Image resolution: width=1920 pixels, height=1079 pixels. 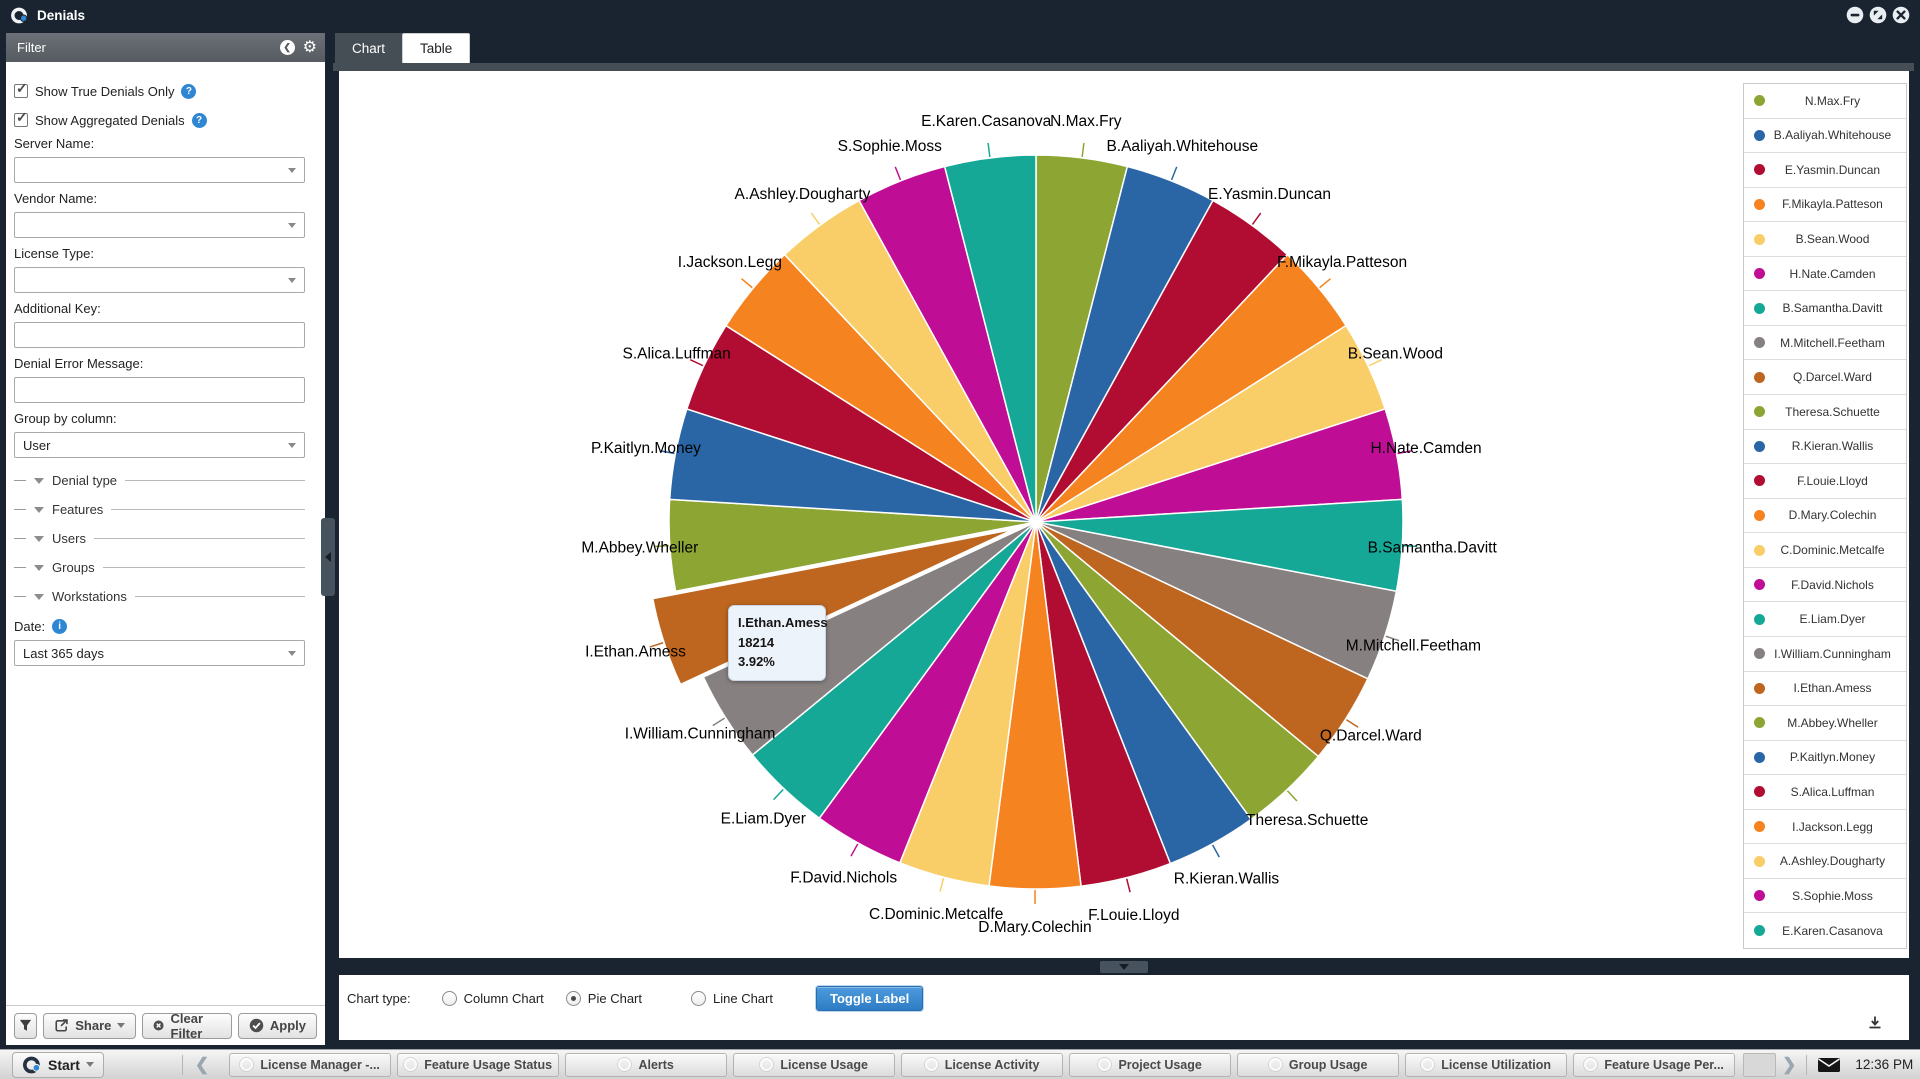 What do you see at coordinates (159, 480) in the screenshot?
I see `tree-section-denial-type: Denial type` at bounding box center [159, 480].